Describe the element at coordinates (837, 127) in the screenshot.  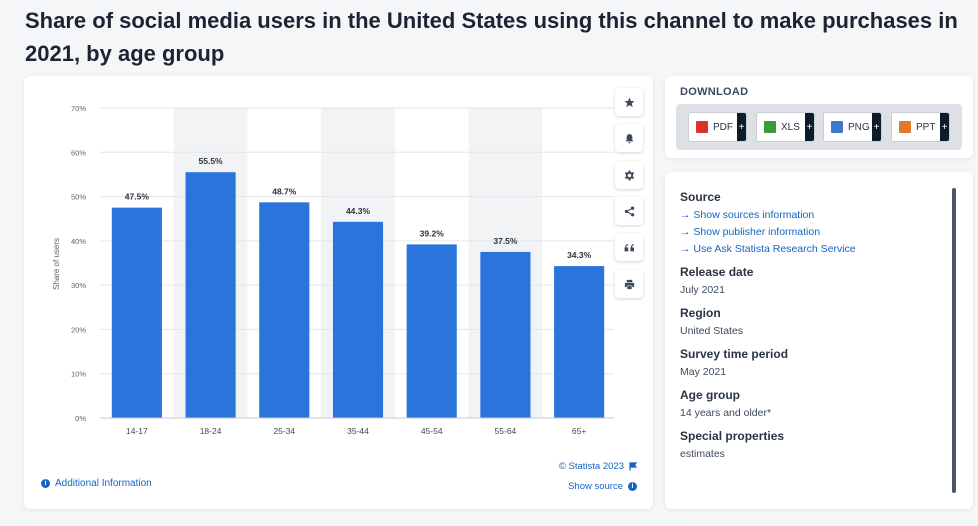
I see `png-file-icon` at that location.